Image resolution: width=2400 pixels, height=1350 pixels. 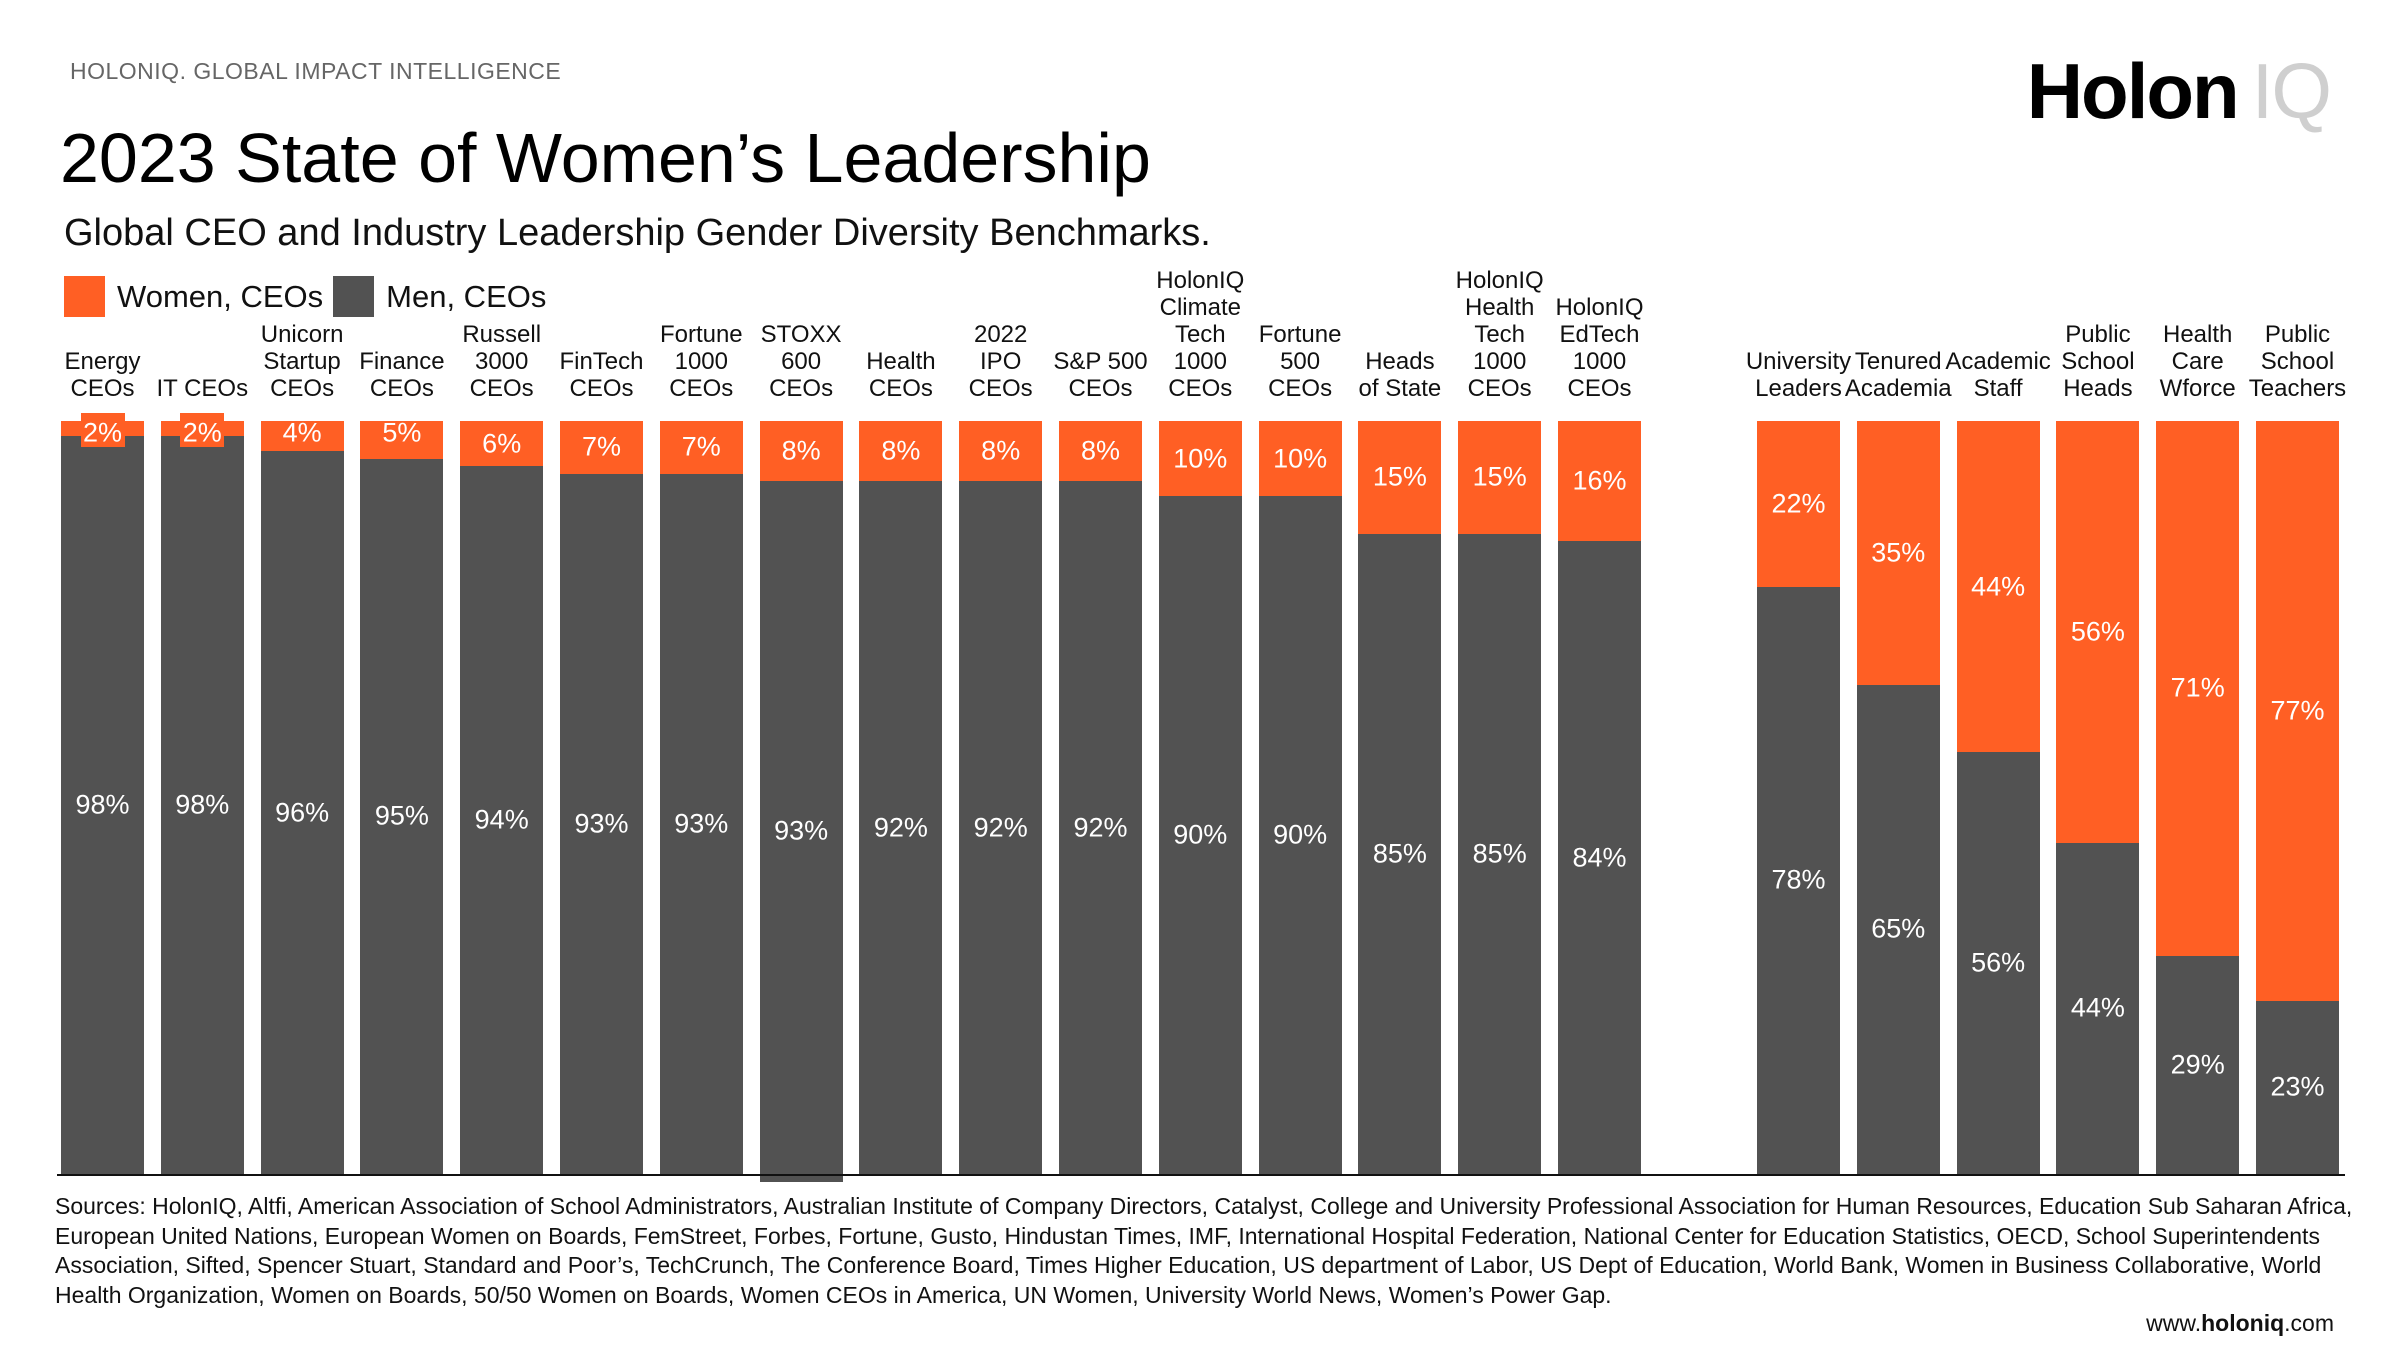 I want to click on men-value-label: 95%, so click(x=401, y=815).